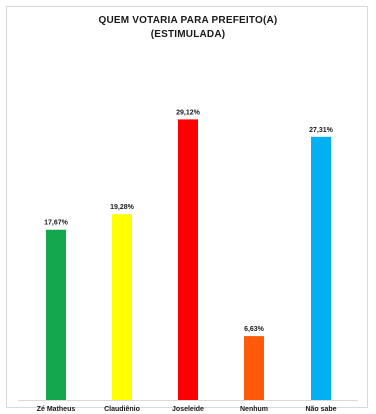 The height and width of the screenshot is (414, 376). Describe the element at coordinates (254, 329) in the screenshot. I see `data-label: 6,63%` at that location.